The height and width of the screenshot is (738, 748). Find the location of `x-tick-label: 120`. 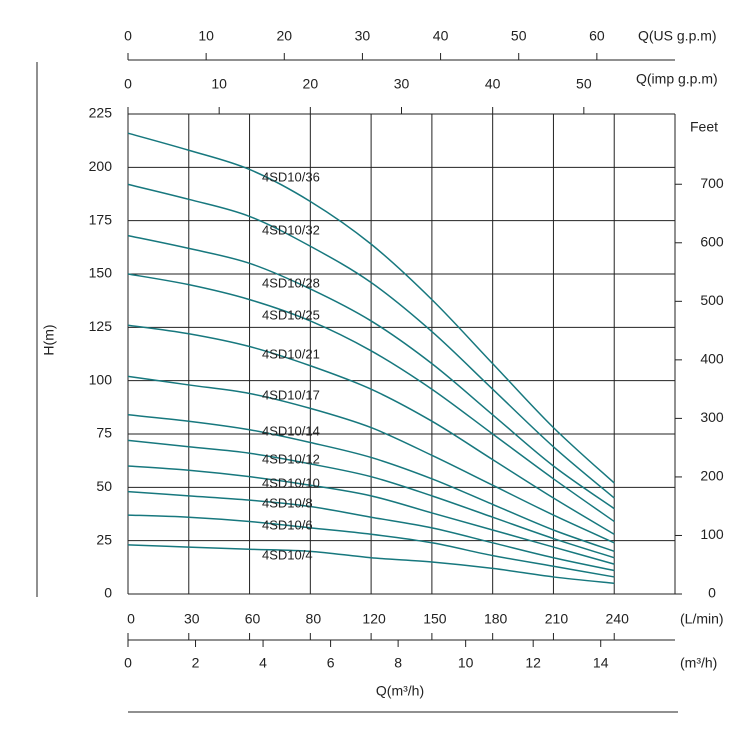

x-tick-label: 120 is located at coordinates (374, 619).